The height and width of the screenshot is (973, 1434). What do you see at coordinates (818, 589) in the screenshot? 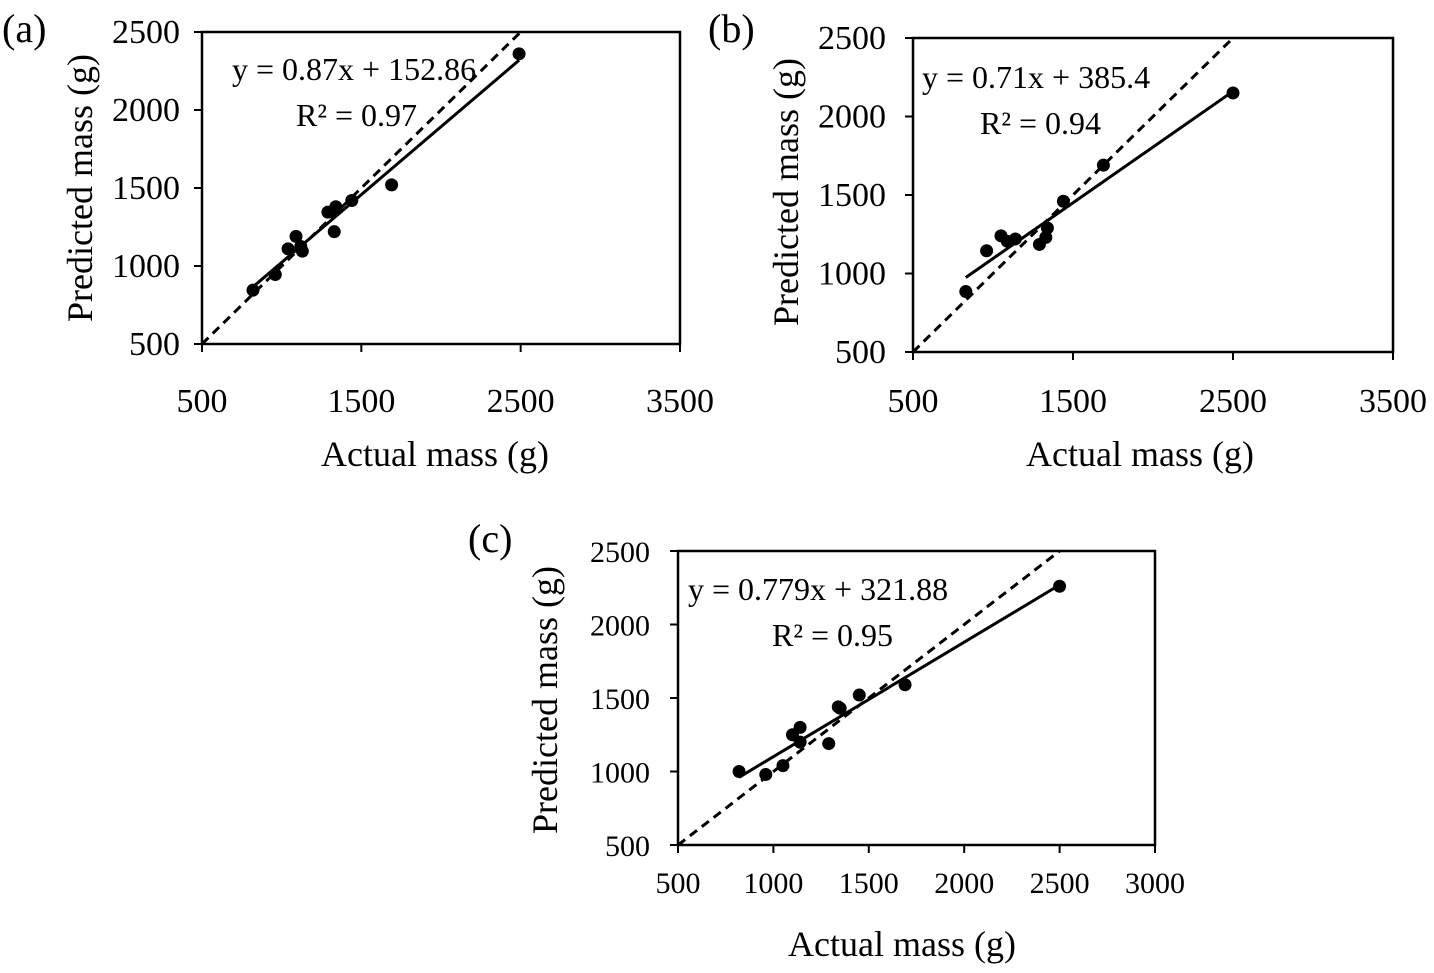
I see `trendline-equation: y = 0.779x + 321.88` at bounding box center [818, 589].